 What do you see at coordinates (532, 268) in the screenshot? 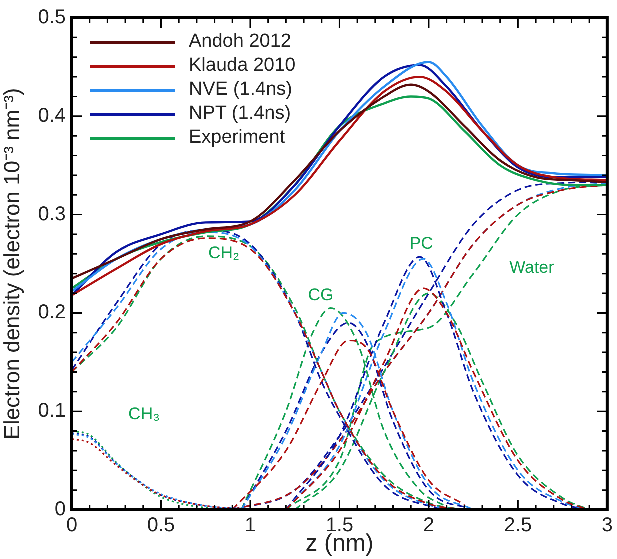
I see `annotation: Water` at bounding box center [532, 268].